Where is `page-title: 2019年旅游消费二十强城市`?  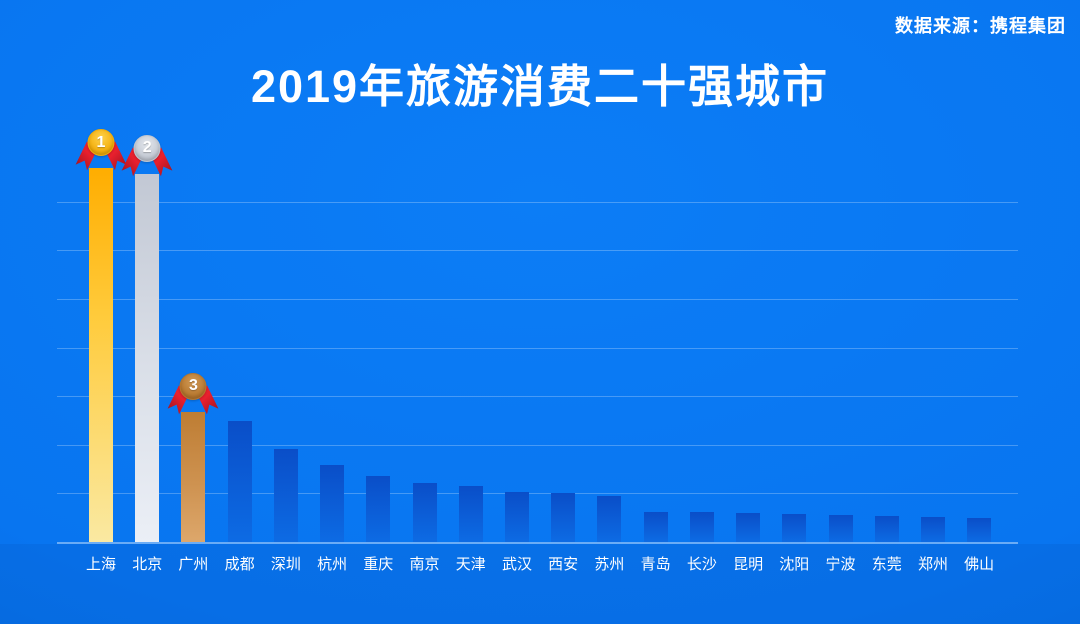
page-title: 2019年旅游消费二十强城市 is located at coordinates (540, 86).